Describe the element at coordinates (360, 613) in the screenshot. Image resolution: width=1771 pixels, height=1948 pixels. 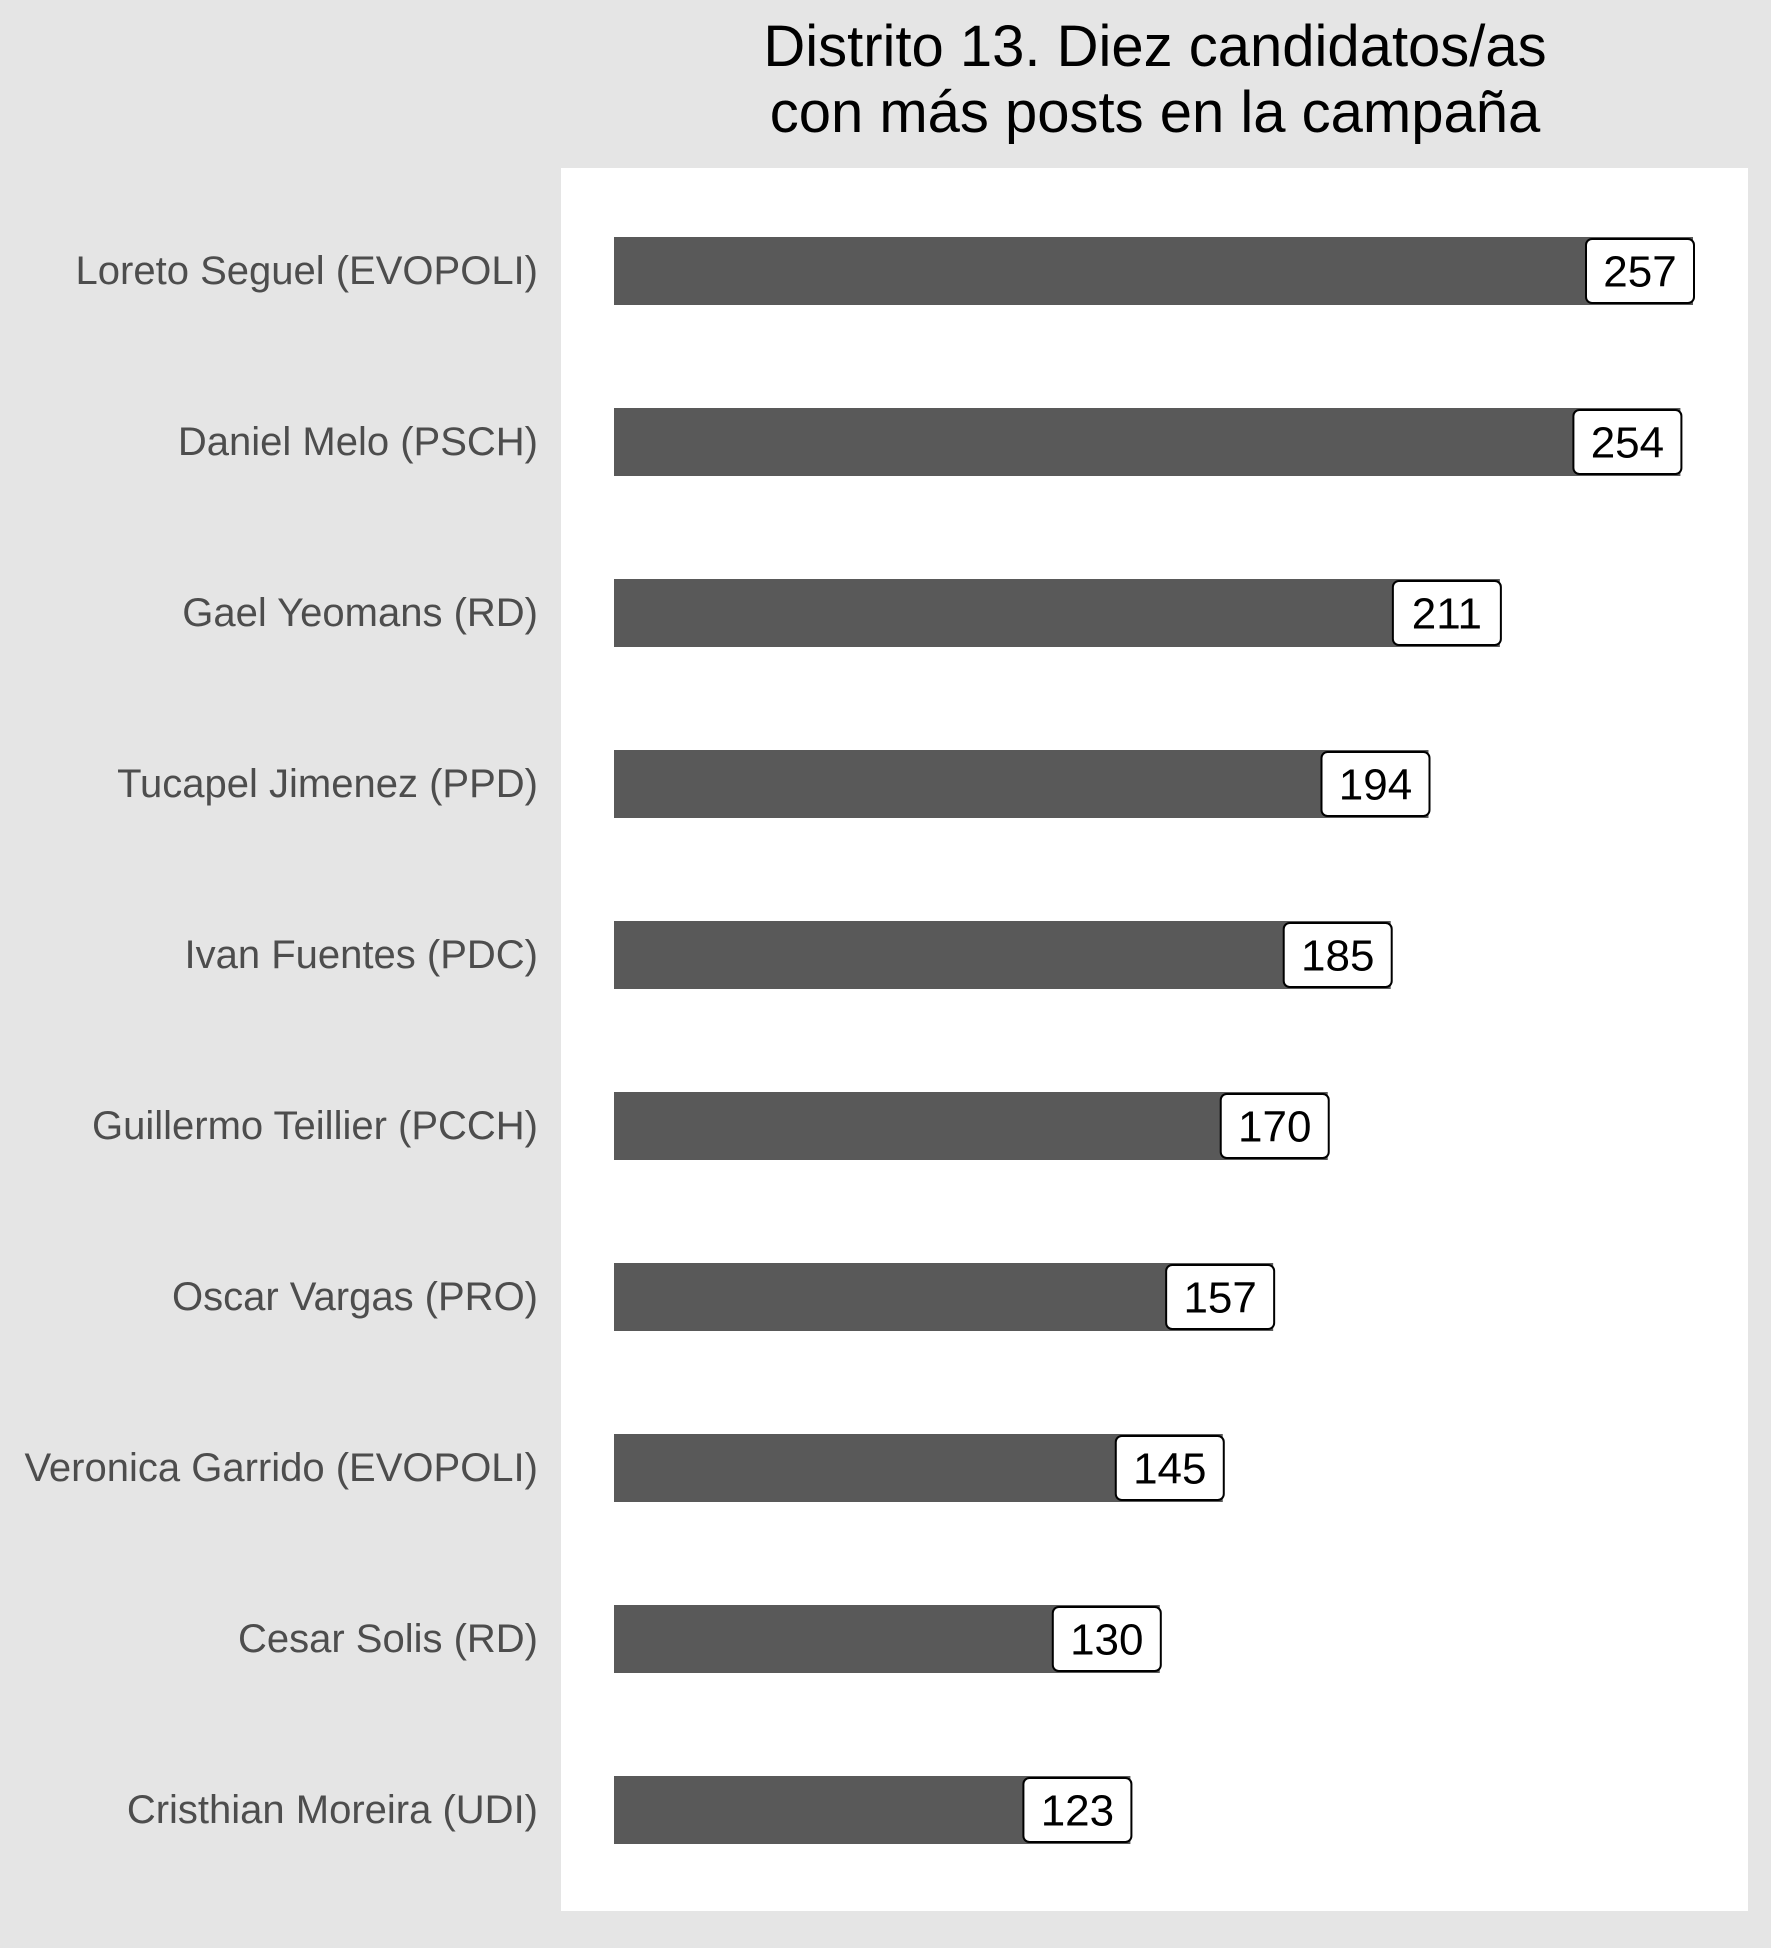
I see `category-label: Gael Yeomans (RD)` at that location.